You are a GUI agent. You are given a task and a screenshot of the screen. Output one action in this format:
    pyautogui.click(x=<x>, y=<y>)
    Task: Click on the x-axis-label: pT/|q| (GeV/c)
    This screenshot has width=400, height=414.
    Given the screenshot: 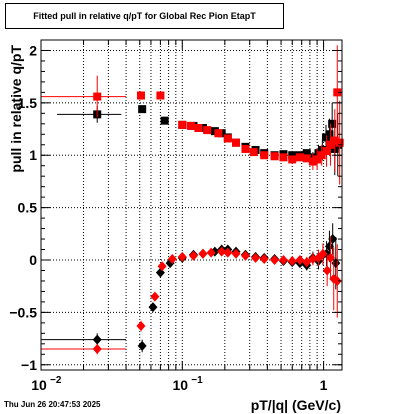 What is the action you would take?
    pyautogui.click(x=296, y=405)
    